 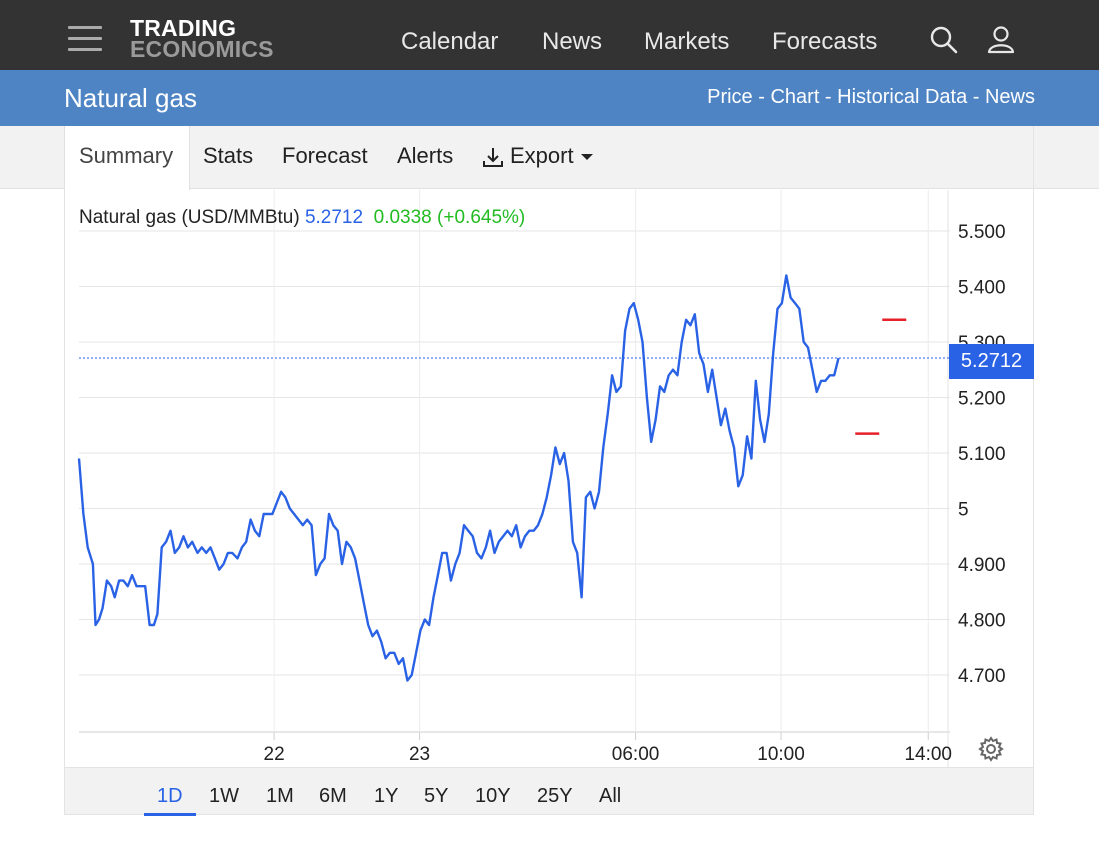 I want to click on sublink-news: News, so click(x=1009, y=97).